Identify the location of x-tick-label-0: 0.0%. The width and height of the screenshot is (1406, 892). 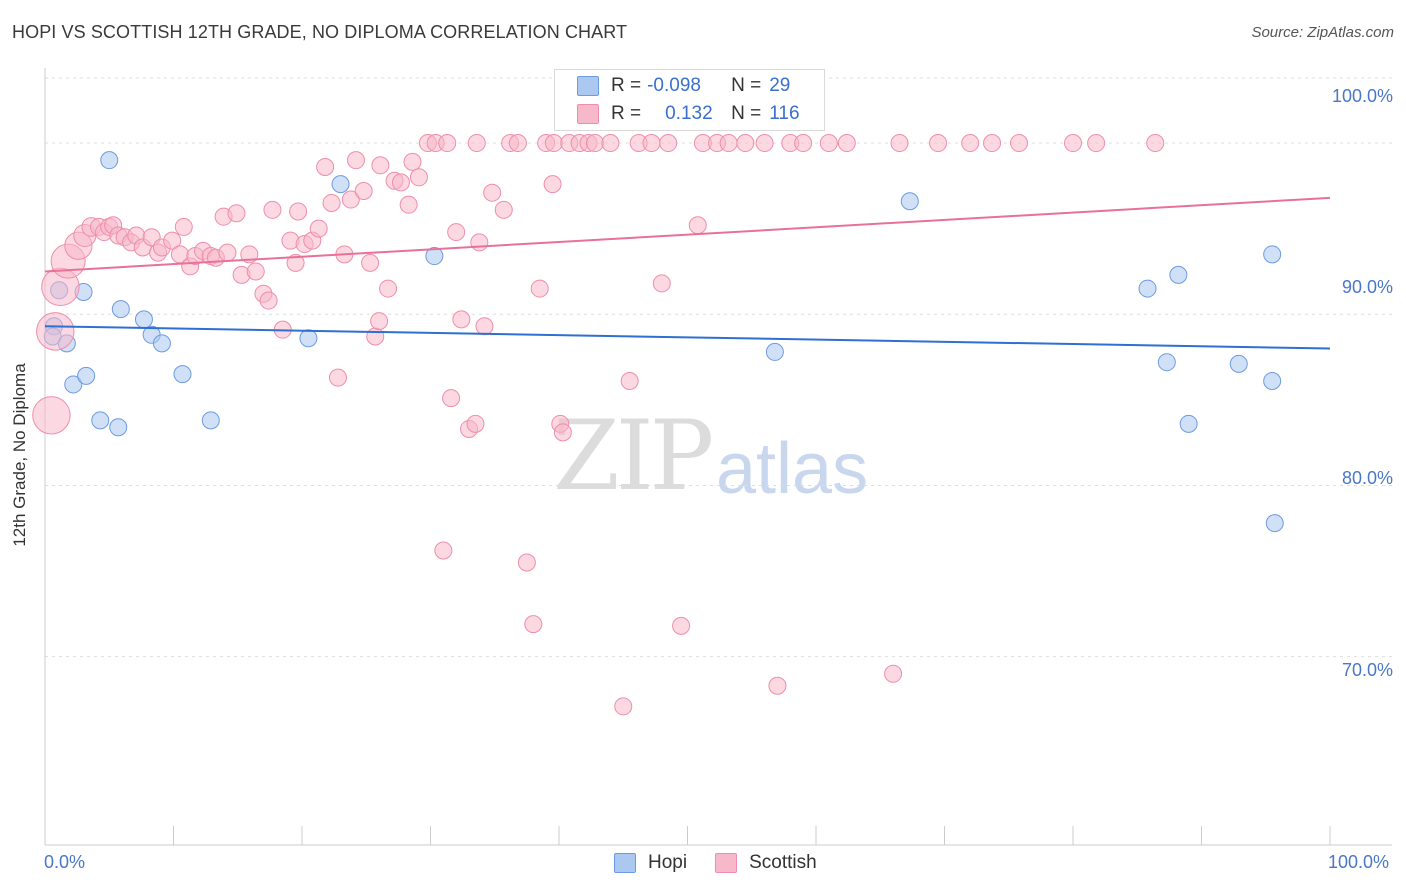
(65, 862).